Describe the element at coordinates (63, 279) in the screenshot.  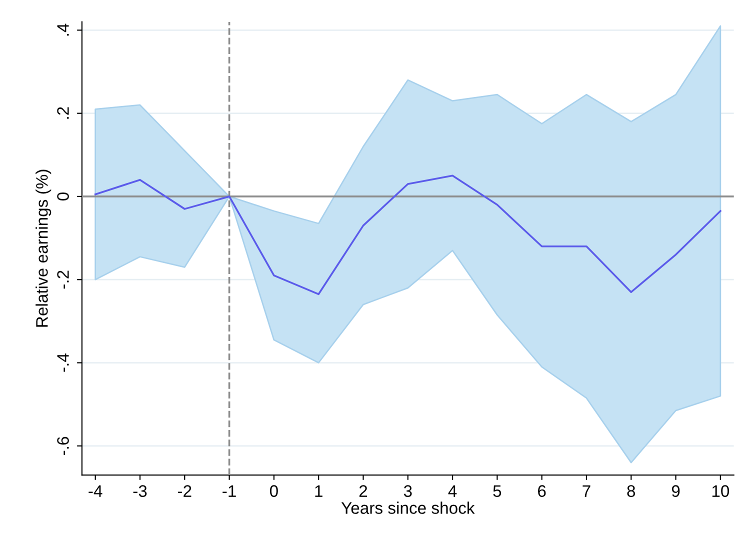
I see `y-tick-label: -.2` at that location.